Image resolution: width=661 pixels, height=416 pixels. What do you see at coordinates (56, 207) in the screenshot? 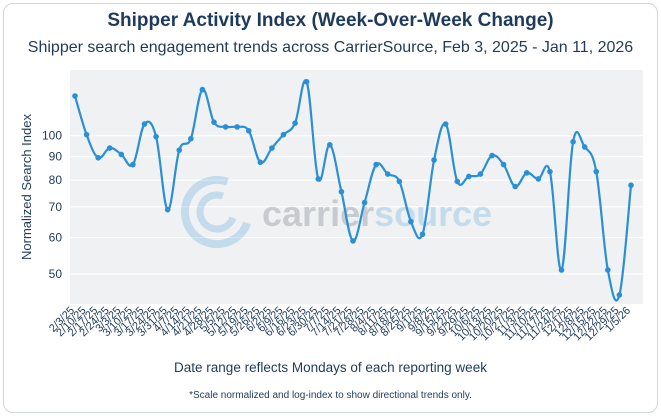
I see `y-tick-label: 70` at bounding box center [56, 207].